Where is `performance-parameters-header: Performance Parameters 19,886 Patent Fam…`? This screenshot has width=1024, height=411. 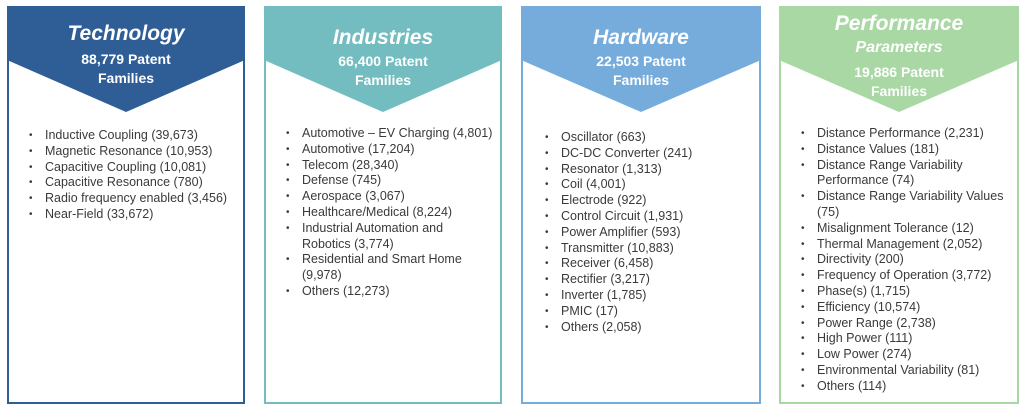
performance-parameters-header: Performance Parameters 19,886 Patent Fam… is located at coordinates (899, 60).